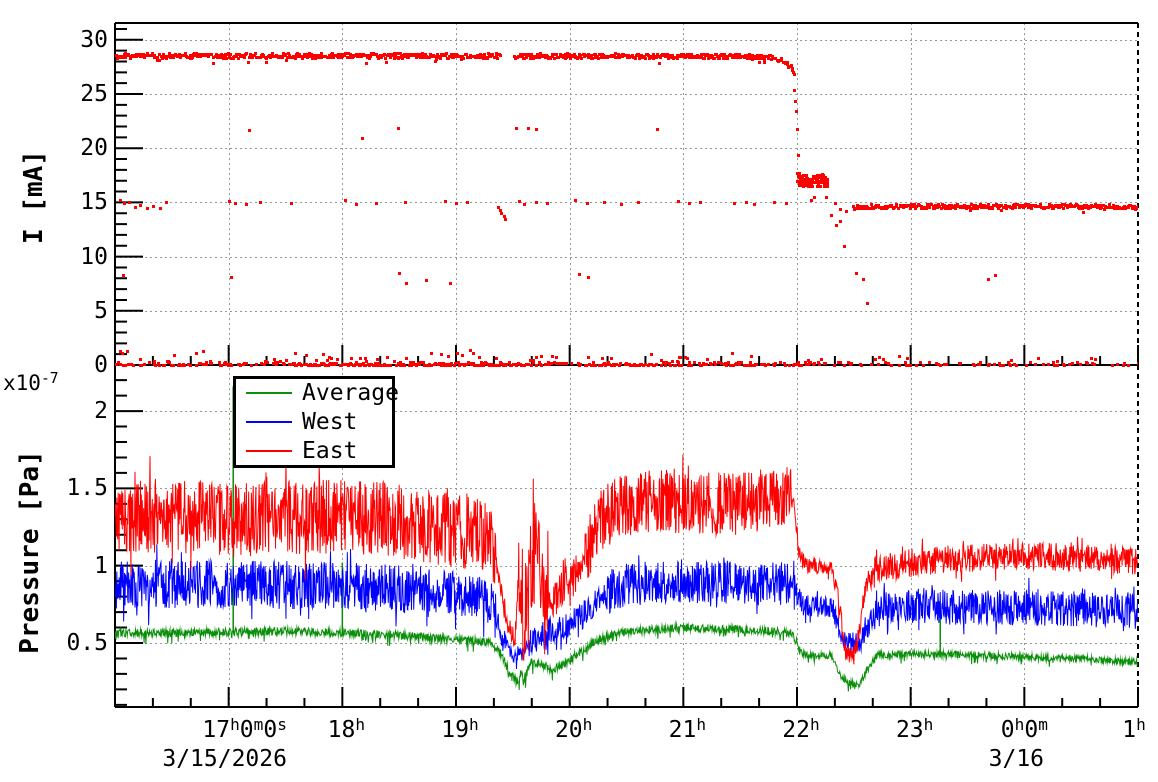 The height and width of the screenshot is (782, 1158). What do you see at coordinates (94, 202) in the screenshot?
I see `y-tick-label: 15` at bounding box center [94, 202].